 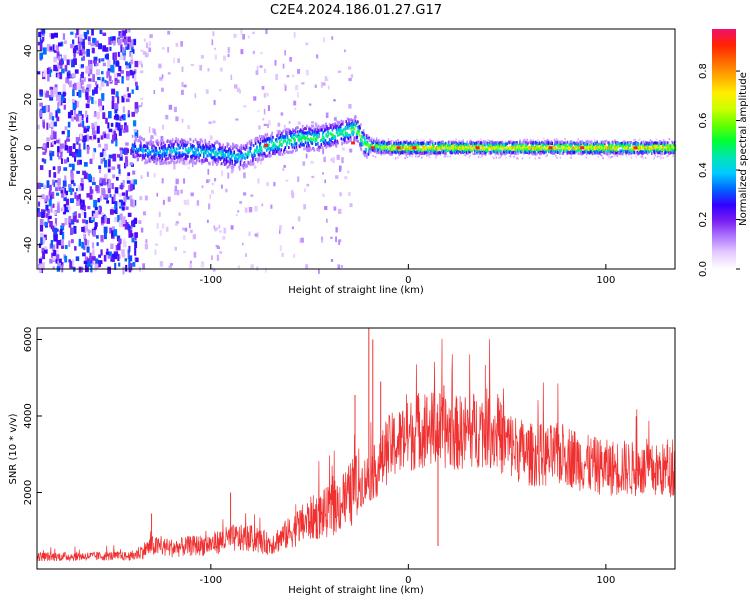 What do you see at coordinates (356, 290) in the screenshot?
I see `spectrogram-x-label: Height of straight line (km)` at bounding box center [356, 290].